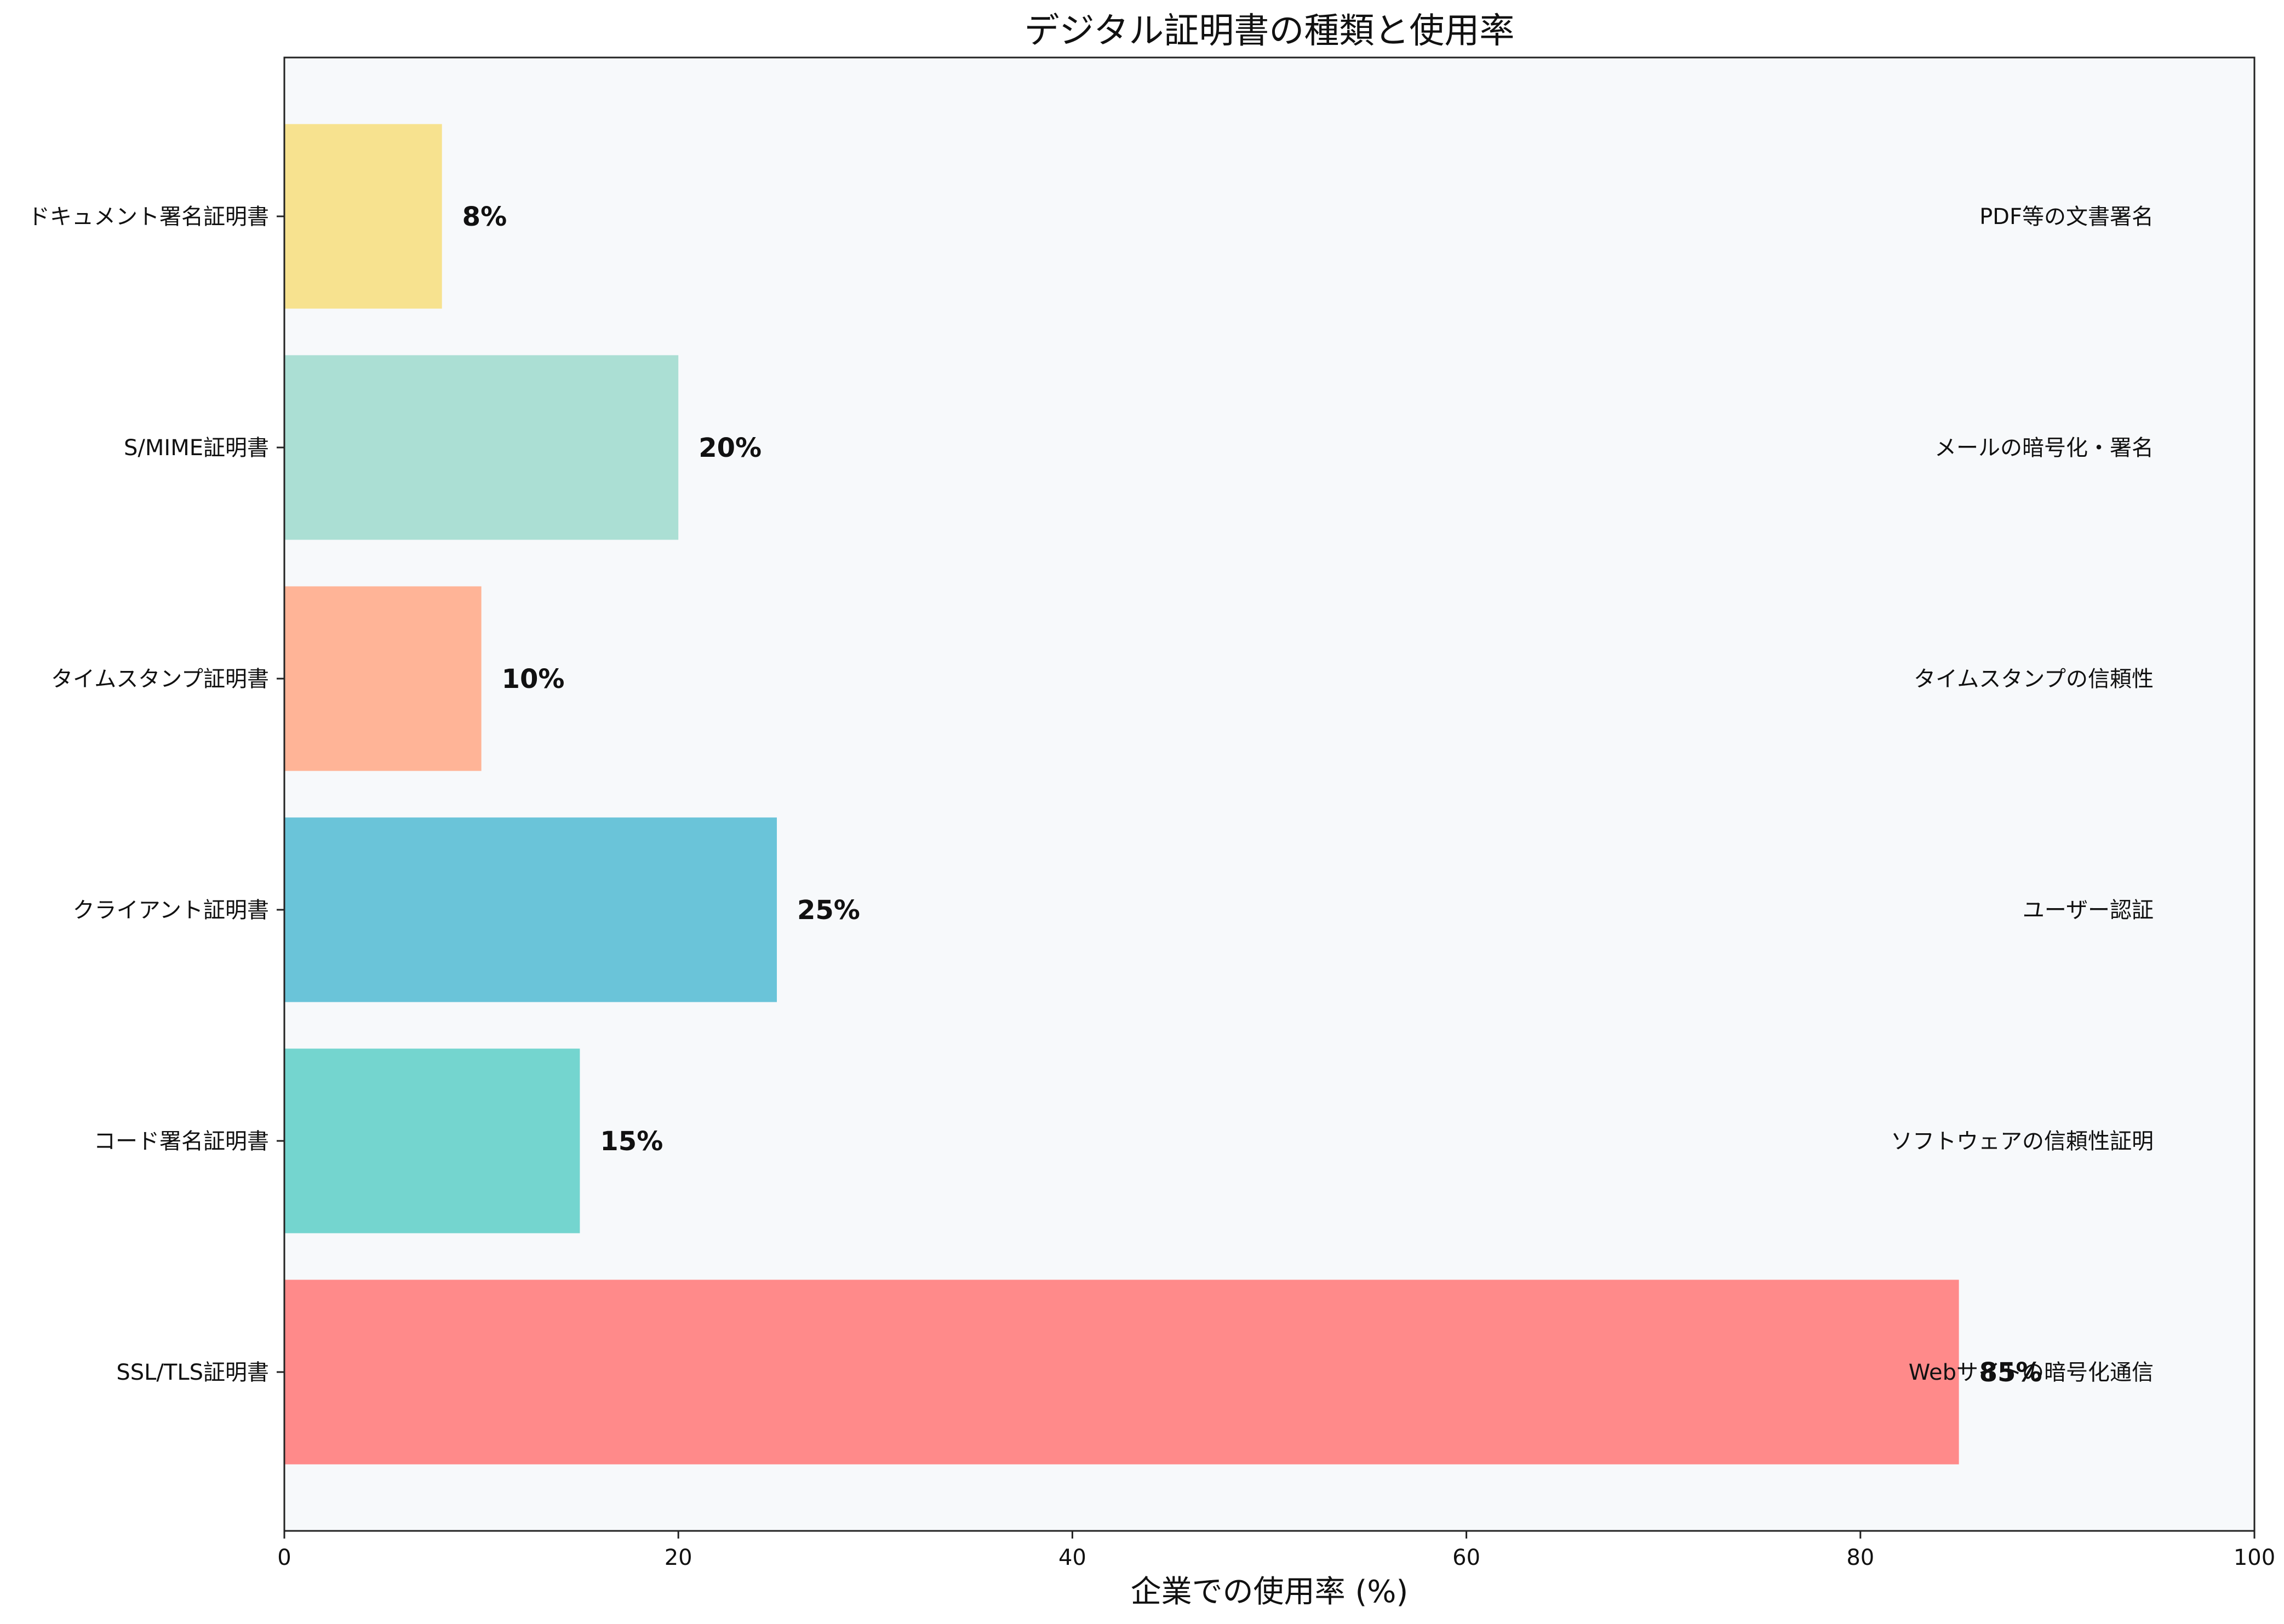  What do you see at coordinates (632, 1141) in the screenshot?
I see `data-label: 15%` at bounding box center [632, 1141].